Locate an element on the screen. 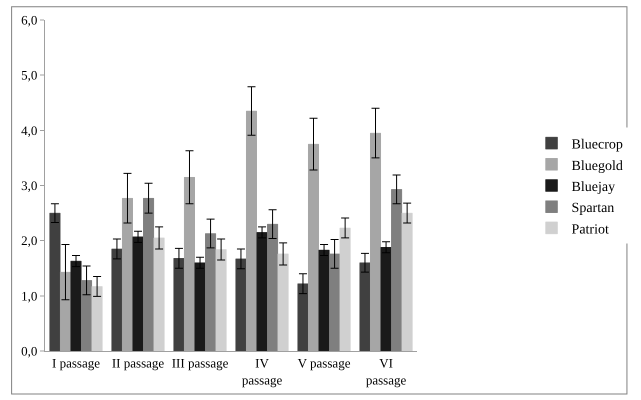  y-tick-label: 5,0 is located at coordinates (29, 75).